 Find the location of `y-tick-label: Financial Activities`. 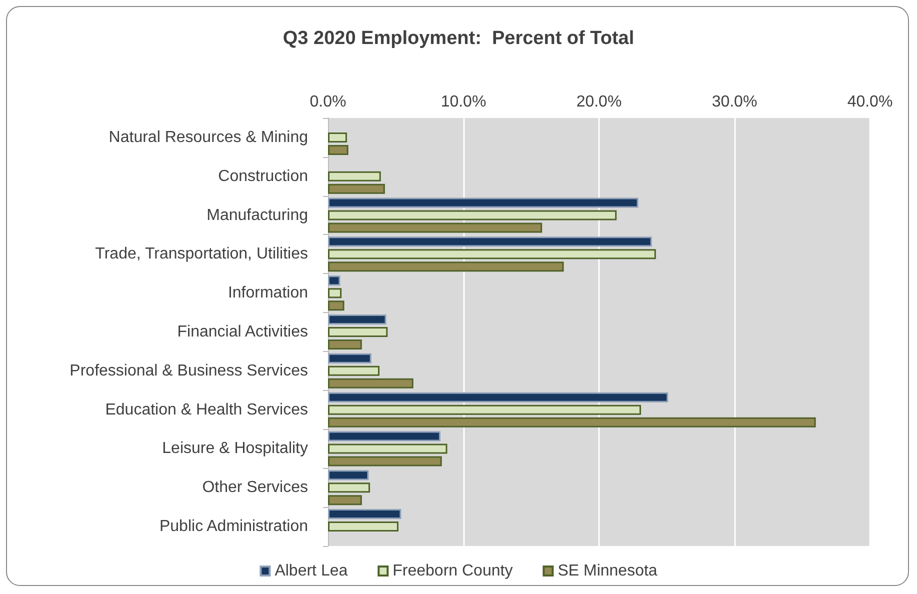

y-tick-label: Financial Activities is located at coordinates (242, 332).